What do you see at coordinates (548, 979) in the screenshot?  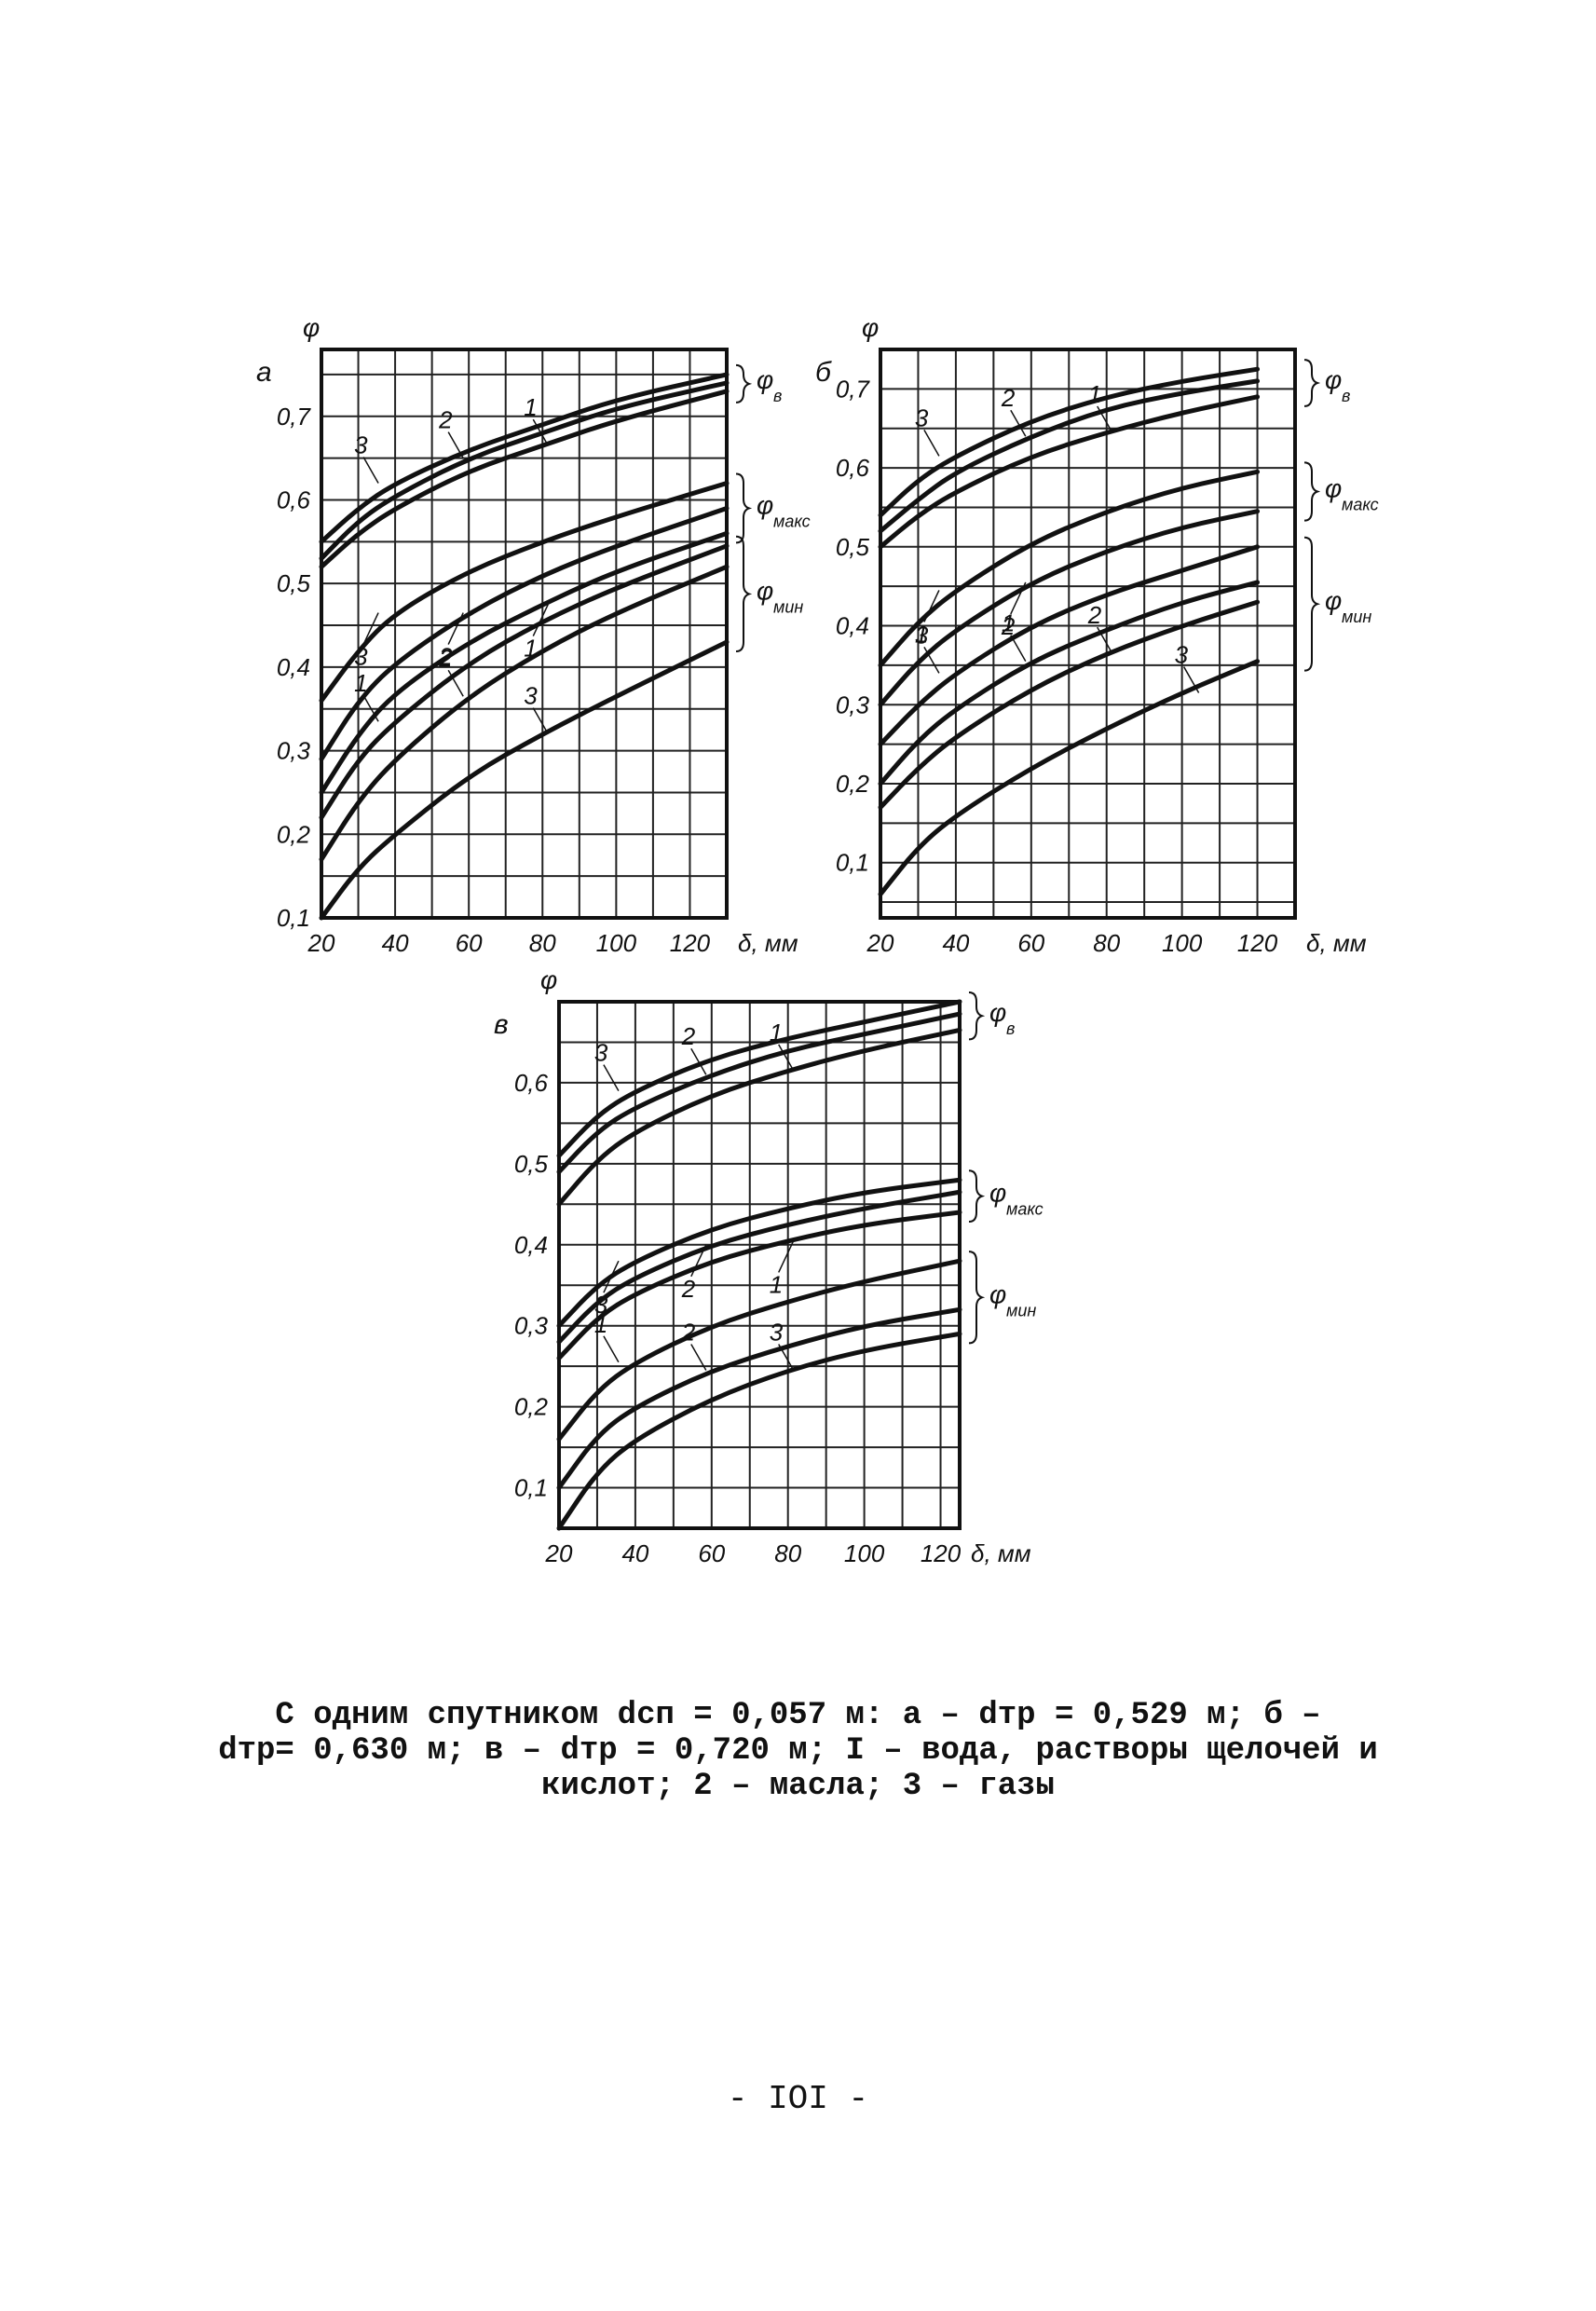 I see `y-axis-label: φ` at bounding box center [548, 979].